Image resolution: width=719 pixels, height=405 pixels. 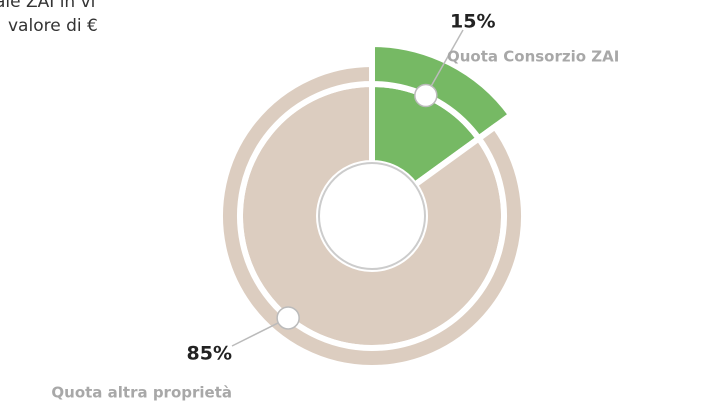 I want to click on value-label: 85%, so click(x=209, y=354).